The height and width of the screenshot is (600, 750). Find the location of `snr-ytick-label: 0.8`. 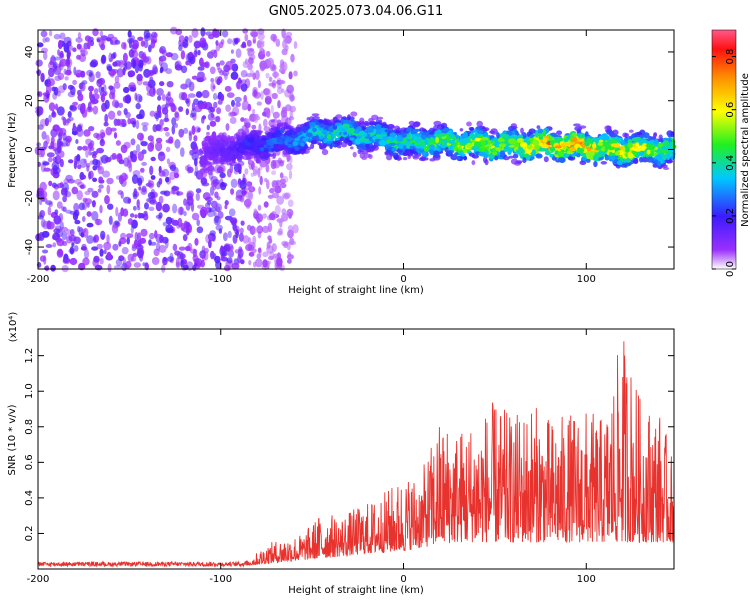

snr-ytick-label: 0.8 is located at coordinates (29, 427).